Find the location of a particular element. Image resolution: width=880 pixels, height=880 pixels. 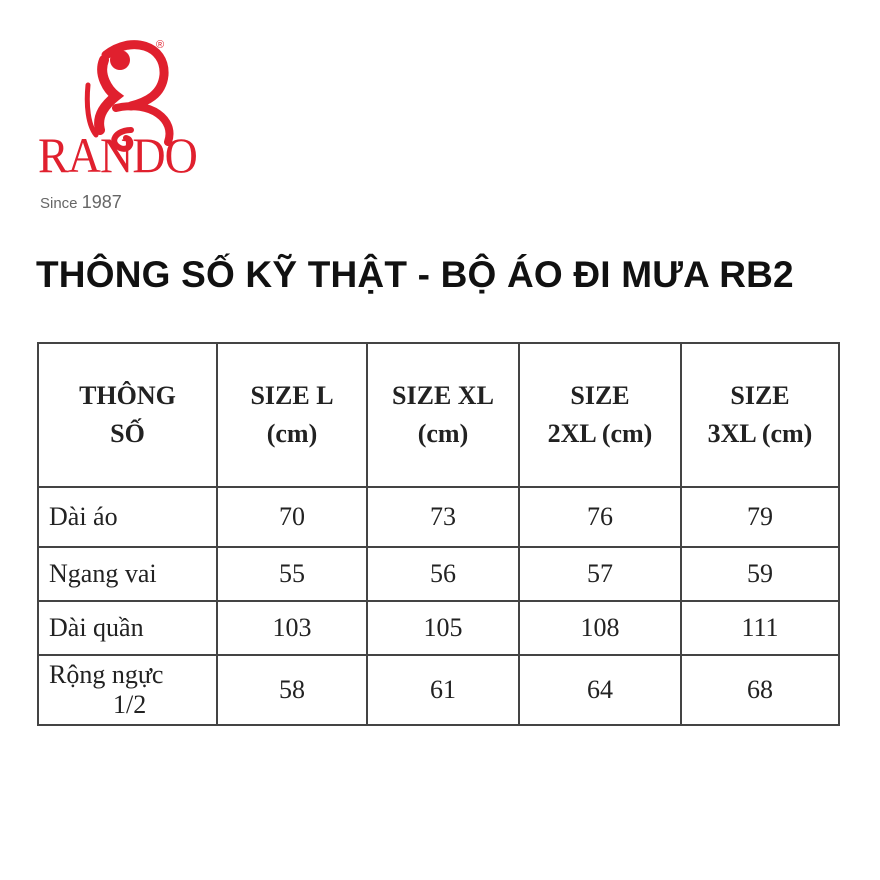

cell-value: 64 is located at coordinates (600, 690).